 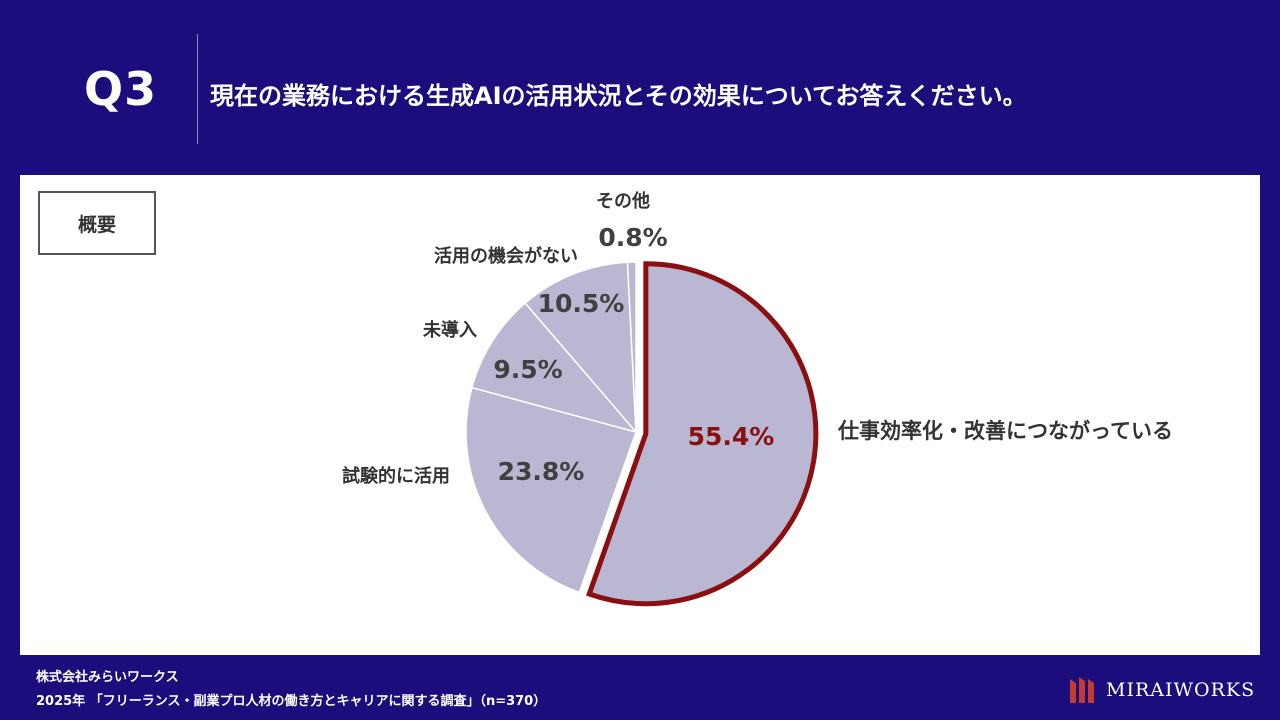 I want to click on pie-category-label: 未導入, so click(x=450, y=330).